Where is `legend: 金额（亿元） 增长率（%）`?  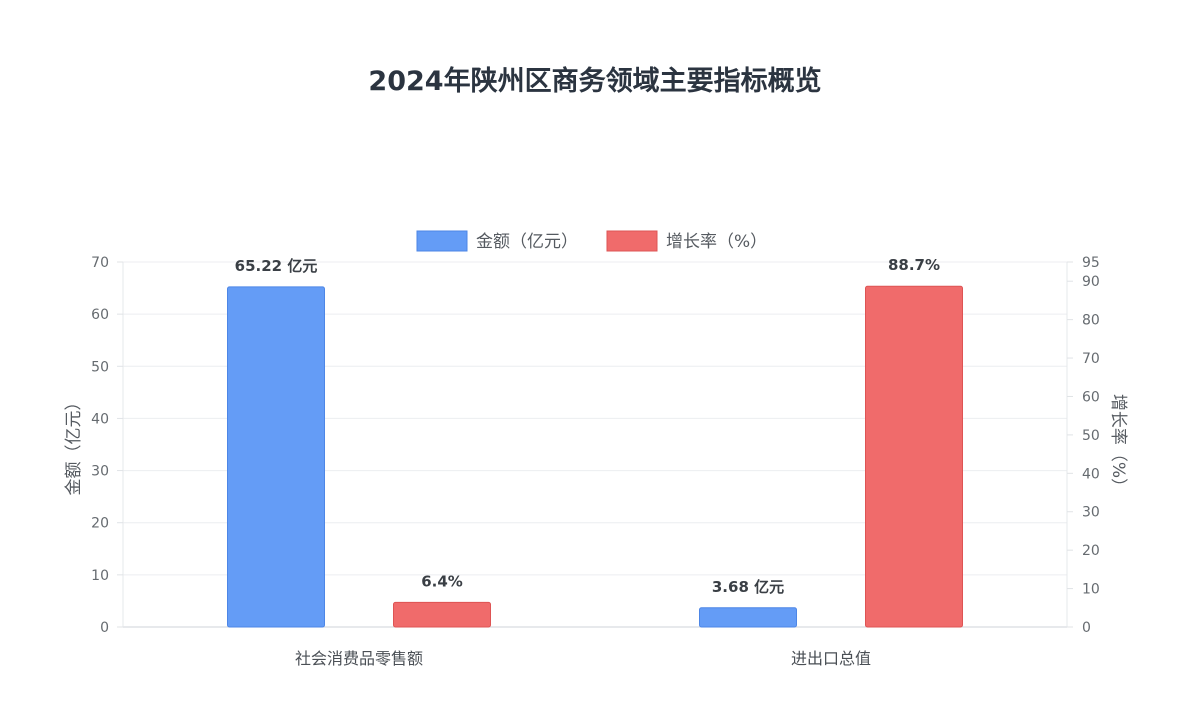
legend: 金额（亿元） 增长率（%） is located at coordinates (591, 241).